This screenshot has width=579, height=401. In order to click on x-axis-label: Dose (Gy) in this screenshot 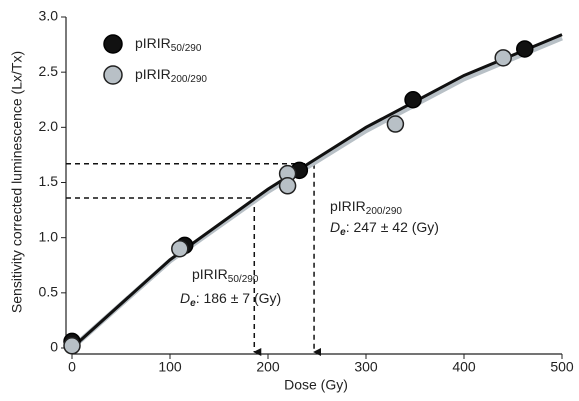, I will do `click(316, 385)`.